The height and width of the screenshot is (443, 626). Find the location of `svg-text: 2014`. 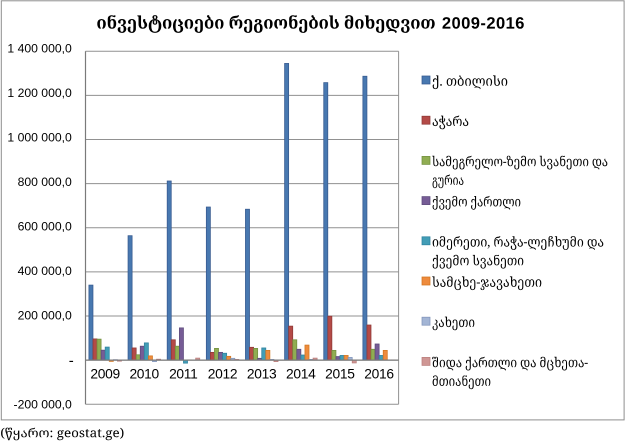

svg-text: 2014 is located at coordinates (301, 373).